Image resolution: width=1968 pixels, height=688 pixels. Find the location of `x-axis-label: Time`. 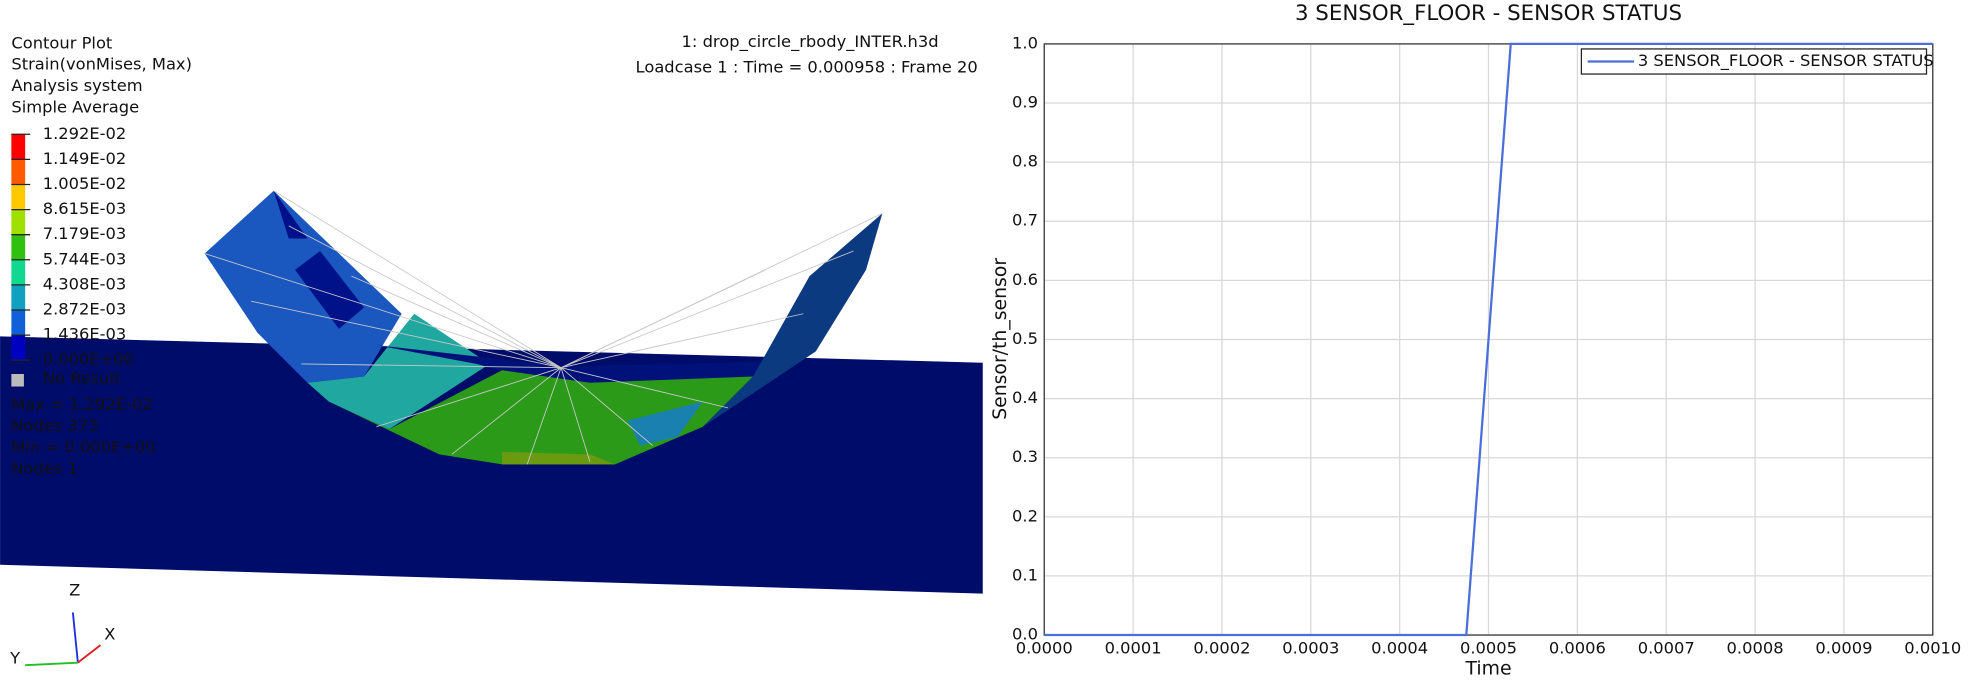

x-axis-label: Time is located at coordinates (1487, 668).